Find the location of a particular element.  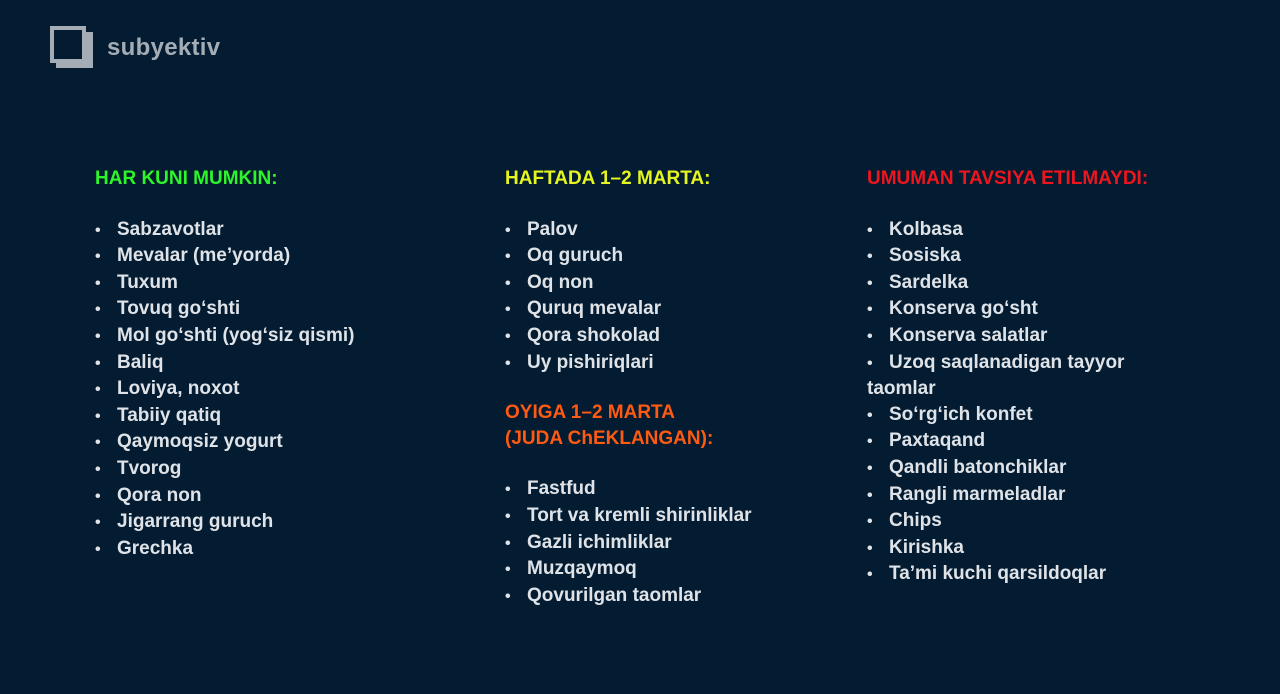

list-item: • Qora shokolad is located at coordinates (675, 336).